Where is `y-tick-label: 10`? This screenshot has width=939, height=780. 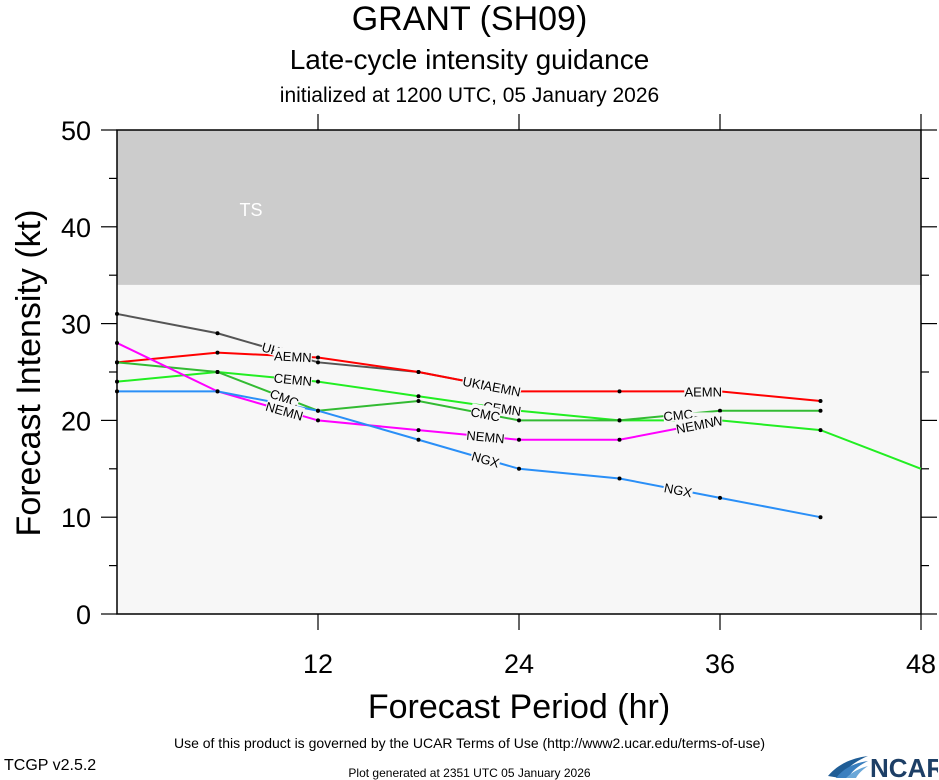 y-tick-label: 10 is located at coordinates (76, 518).